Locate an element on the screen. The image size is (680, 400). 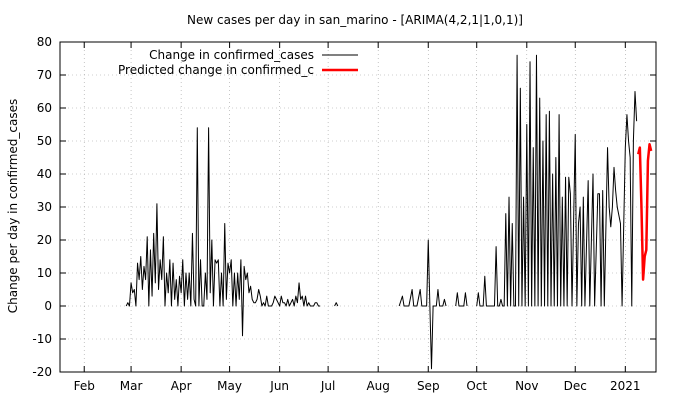
legend-label: Change in confirmed_cases is located at coordinates (231, 55).